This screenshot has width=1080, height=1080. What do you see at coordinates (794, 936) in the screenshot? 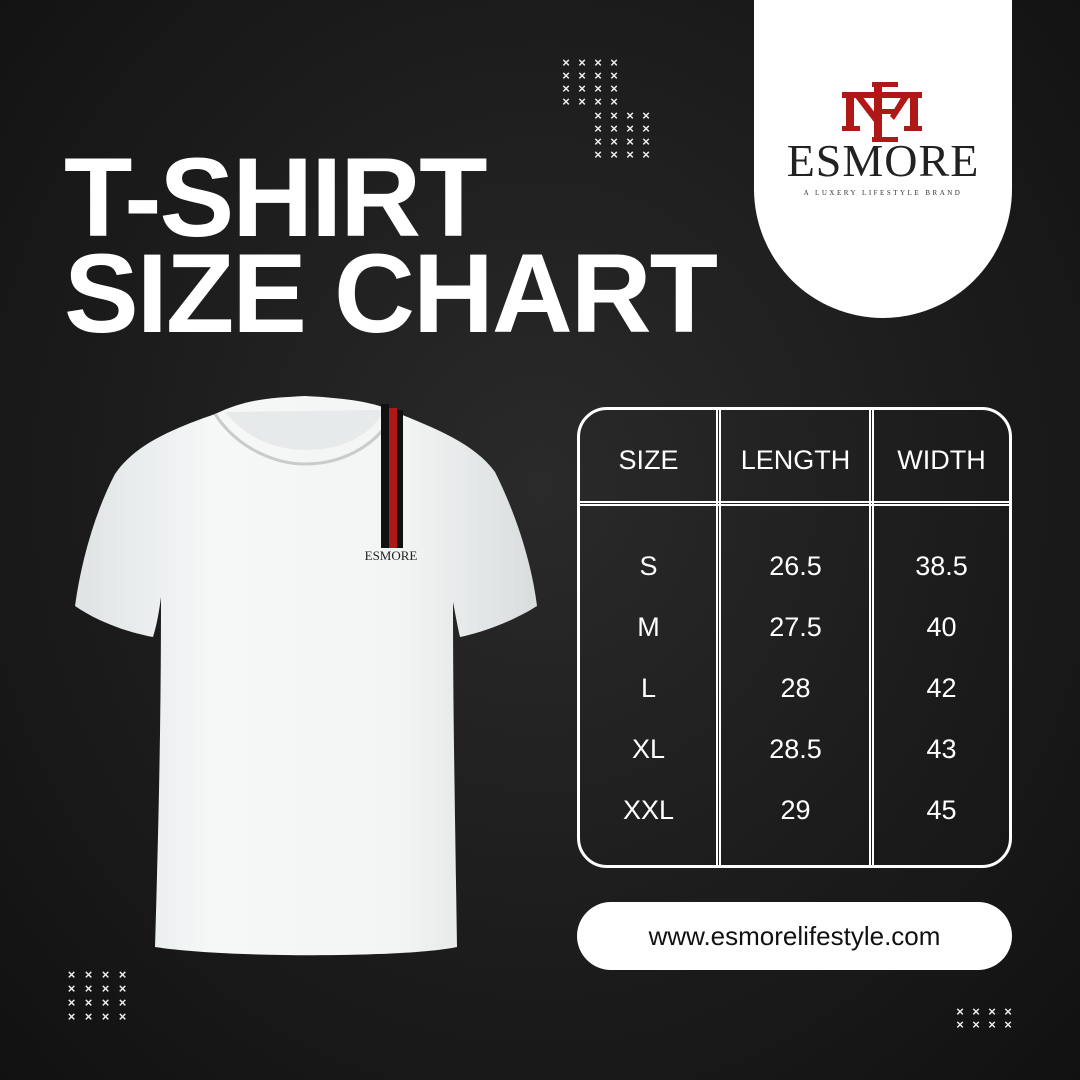
I see `website-link: www.esmorelifestyle.com` at bounding box center [794, 936].